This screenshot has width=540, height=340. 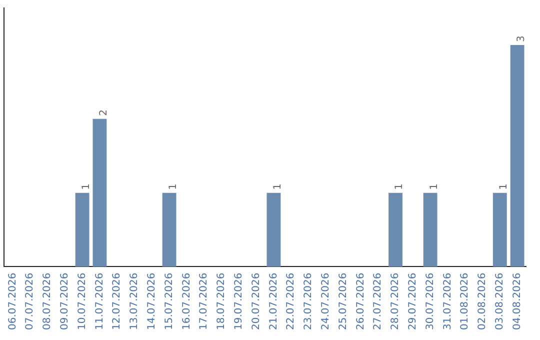 I want to click on x-tick-label: 19.07.2026, so click(x=238, y=301).